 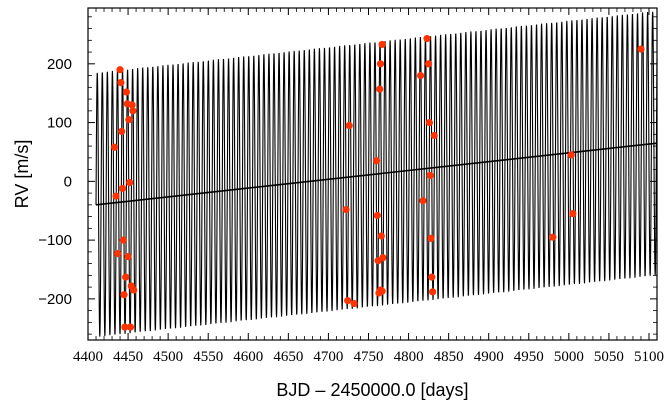 What do you see at coordinates (208, 357) in the screenshot?
I see `x-tick-label: 4550` at bounding box center [208, 357].